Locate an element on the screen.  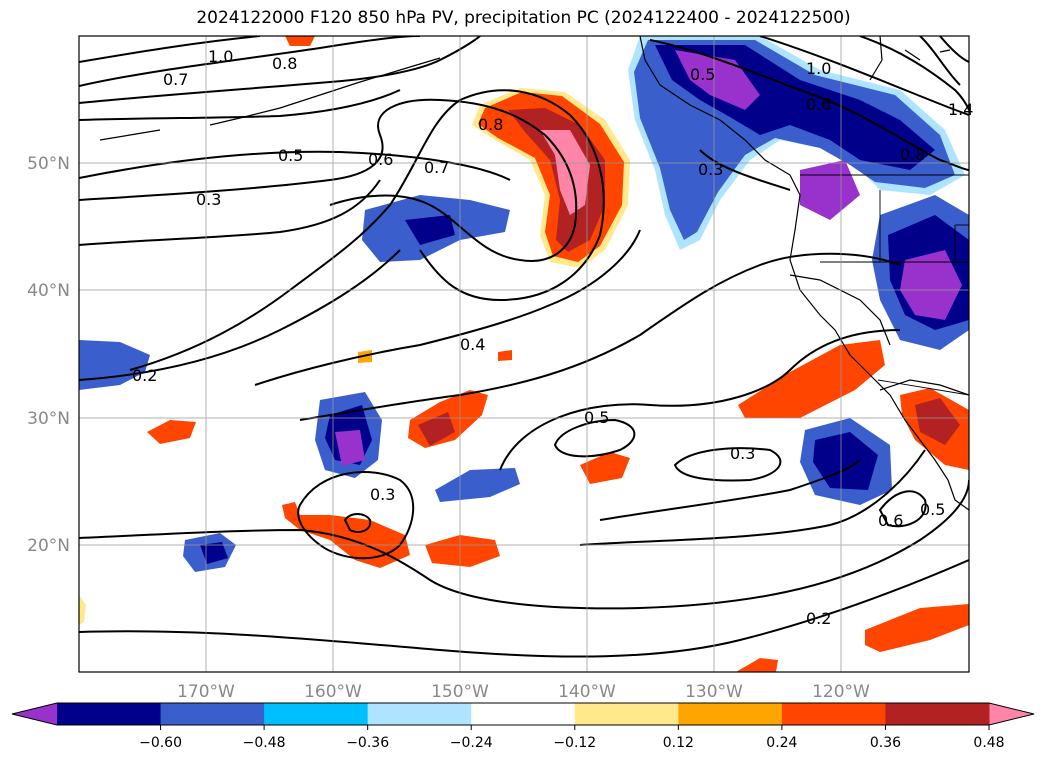
colorbar-tick-label: −0.60 is located at coordinates (160, 743).